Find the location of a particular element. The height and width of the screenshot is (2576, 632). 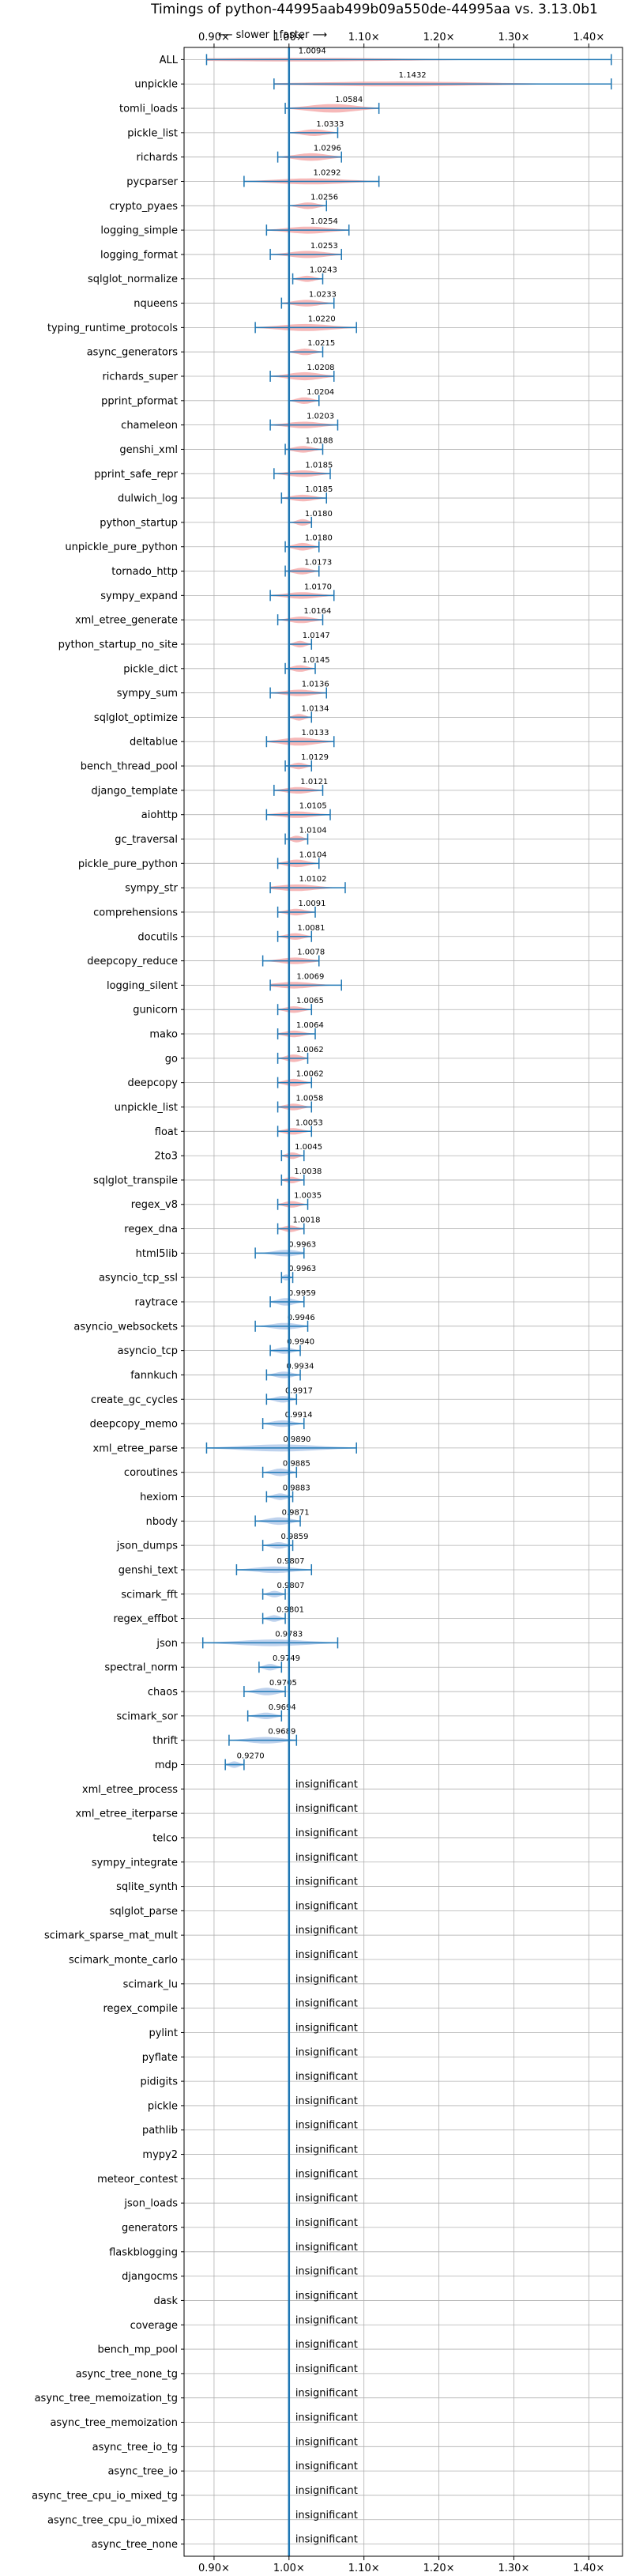

benchmark-label: sqlite_synth is located at coordinates (147, 1887).